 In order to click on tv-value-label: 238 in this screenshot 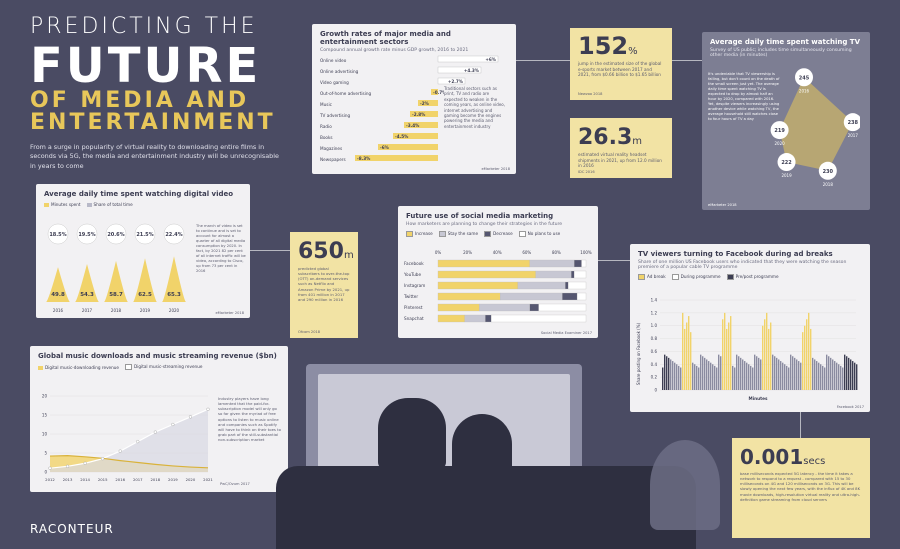, I will do `click(853, 123)`.